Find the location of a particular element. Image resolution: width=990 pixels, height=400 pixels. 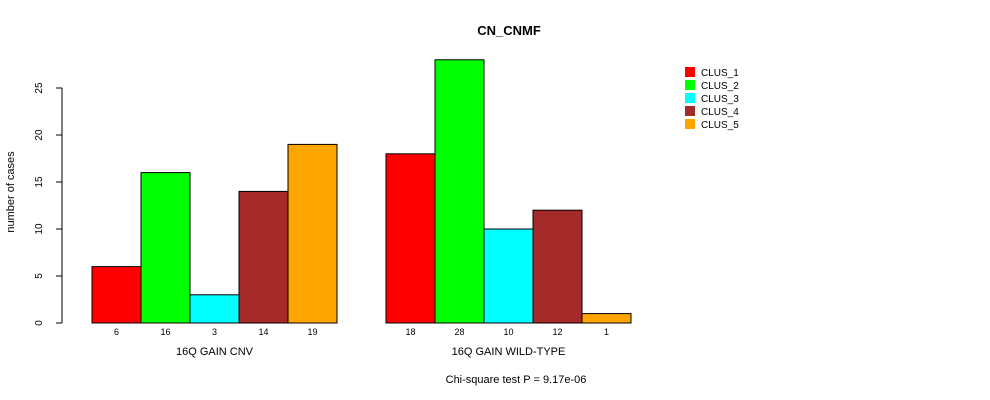

group-label: 16Q GAIN CNV is located at coordinates (215, 352).